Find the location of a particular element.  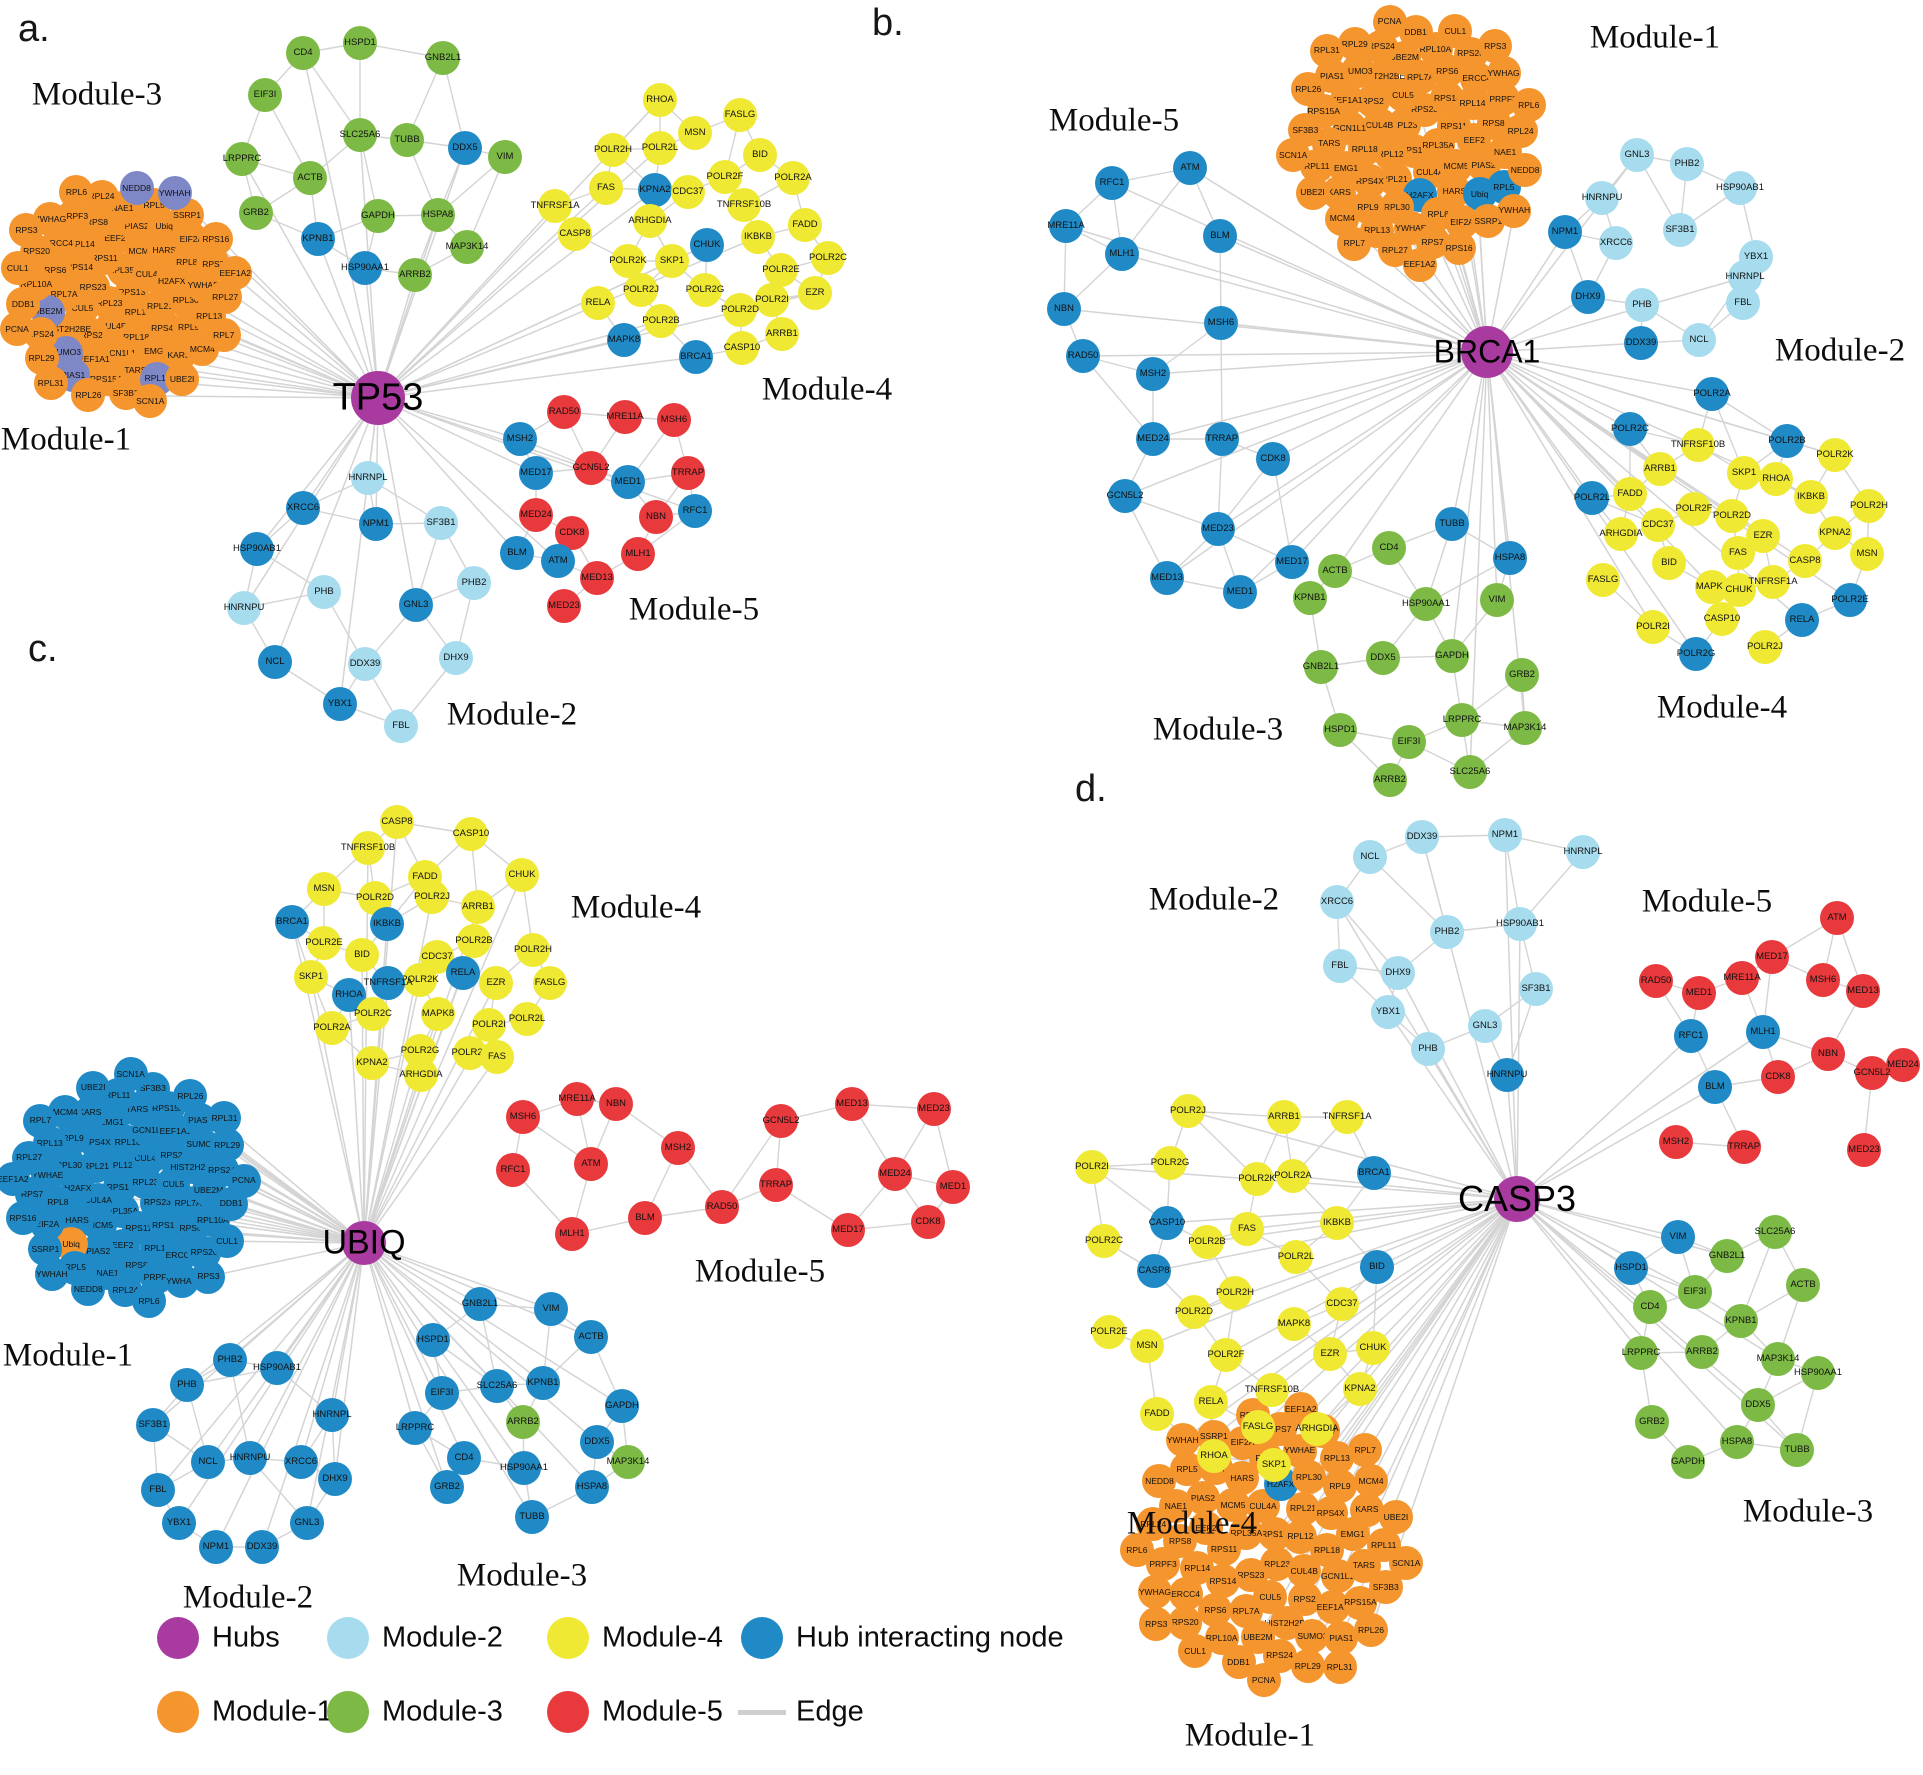

node-HNRNPL: HNRNPL is located at coordinates (368, 478).